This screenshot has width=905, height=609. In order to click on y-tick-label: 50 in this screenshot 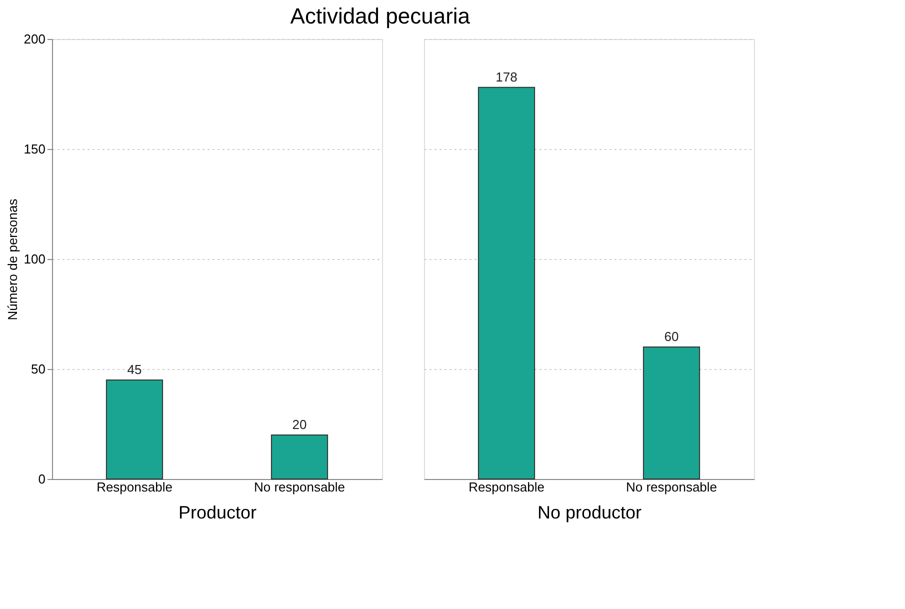, I will do `click(38, 369)`.